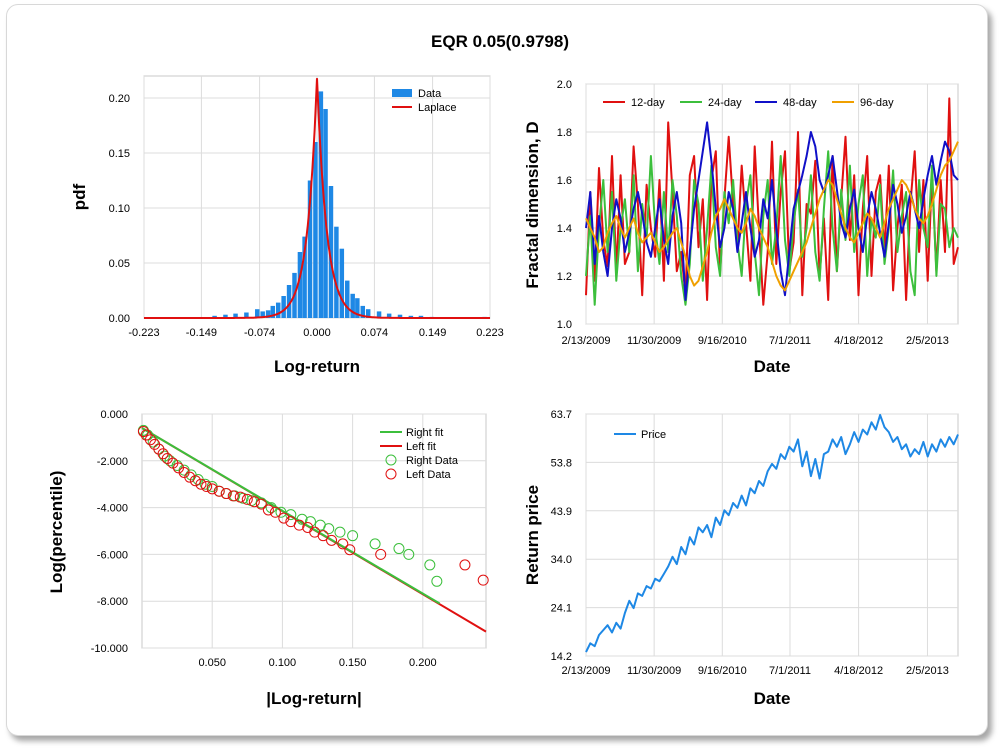 This screenshot has width=1000, height=750. I want to click on y-tick-label: -8.000, so click(112, 602).